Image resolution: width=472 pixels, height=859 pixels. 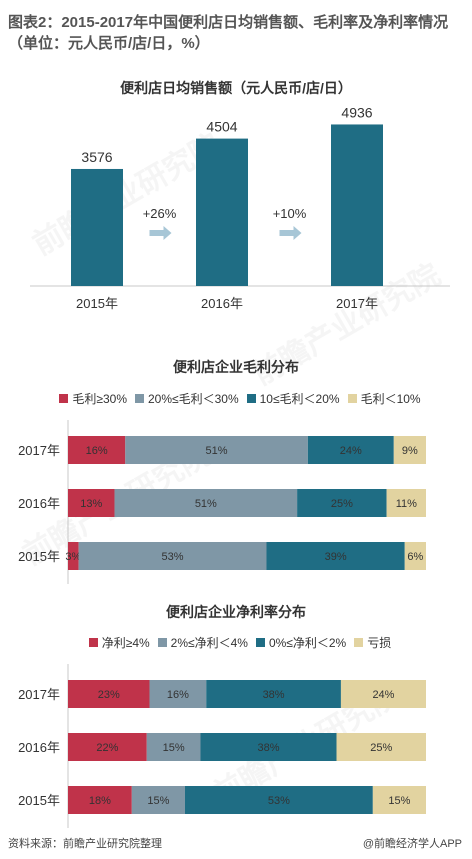 I want to click on data-label: 4504, so click(x=221, y=127).